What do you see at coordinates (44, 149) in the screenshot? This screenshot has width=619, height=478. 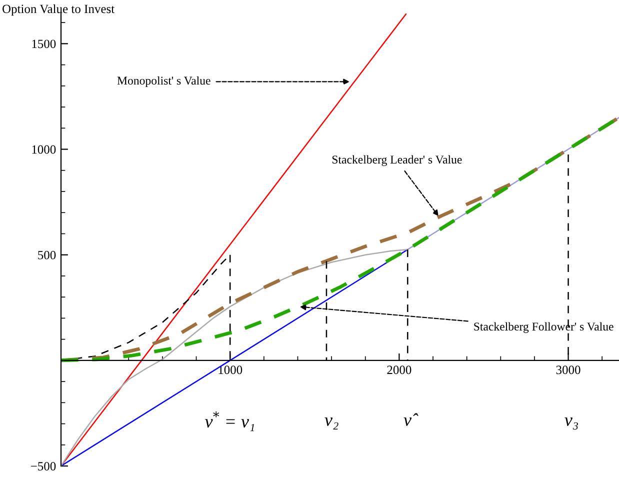 I see `y-tick-label: 1000` at bounding box center [44, 149].